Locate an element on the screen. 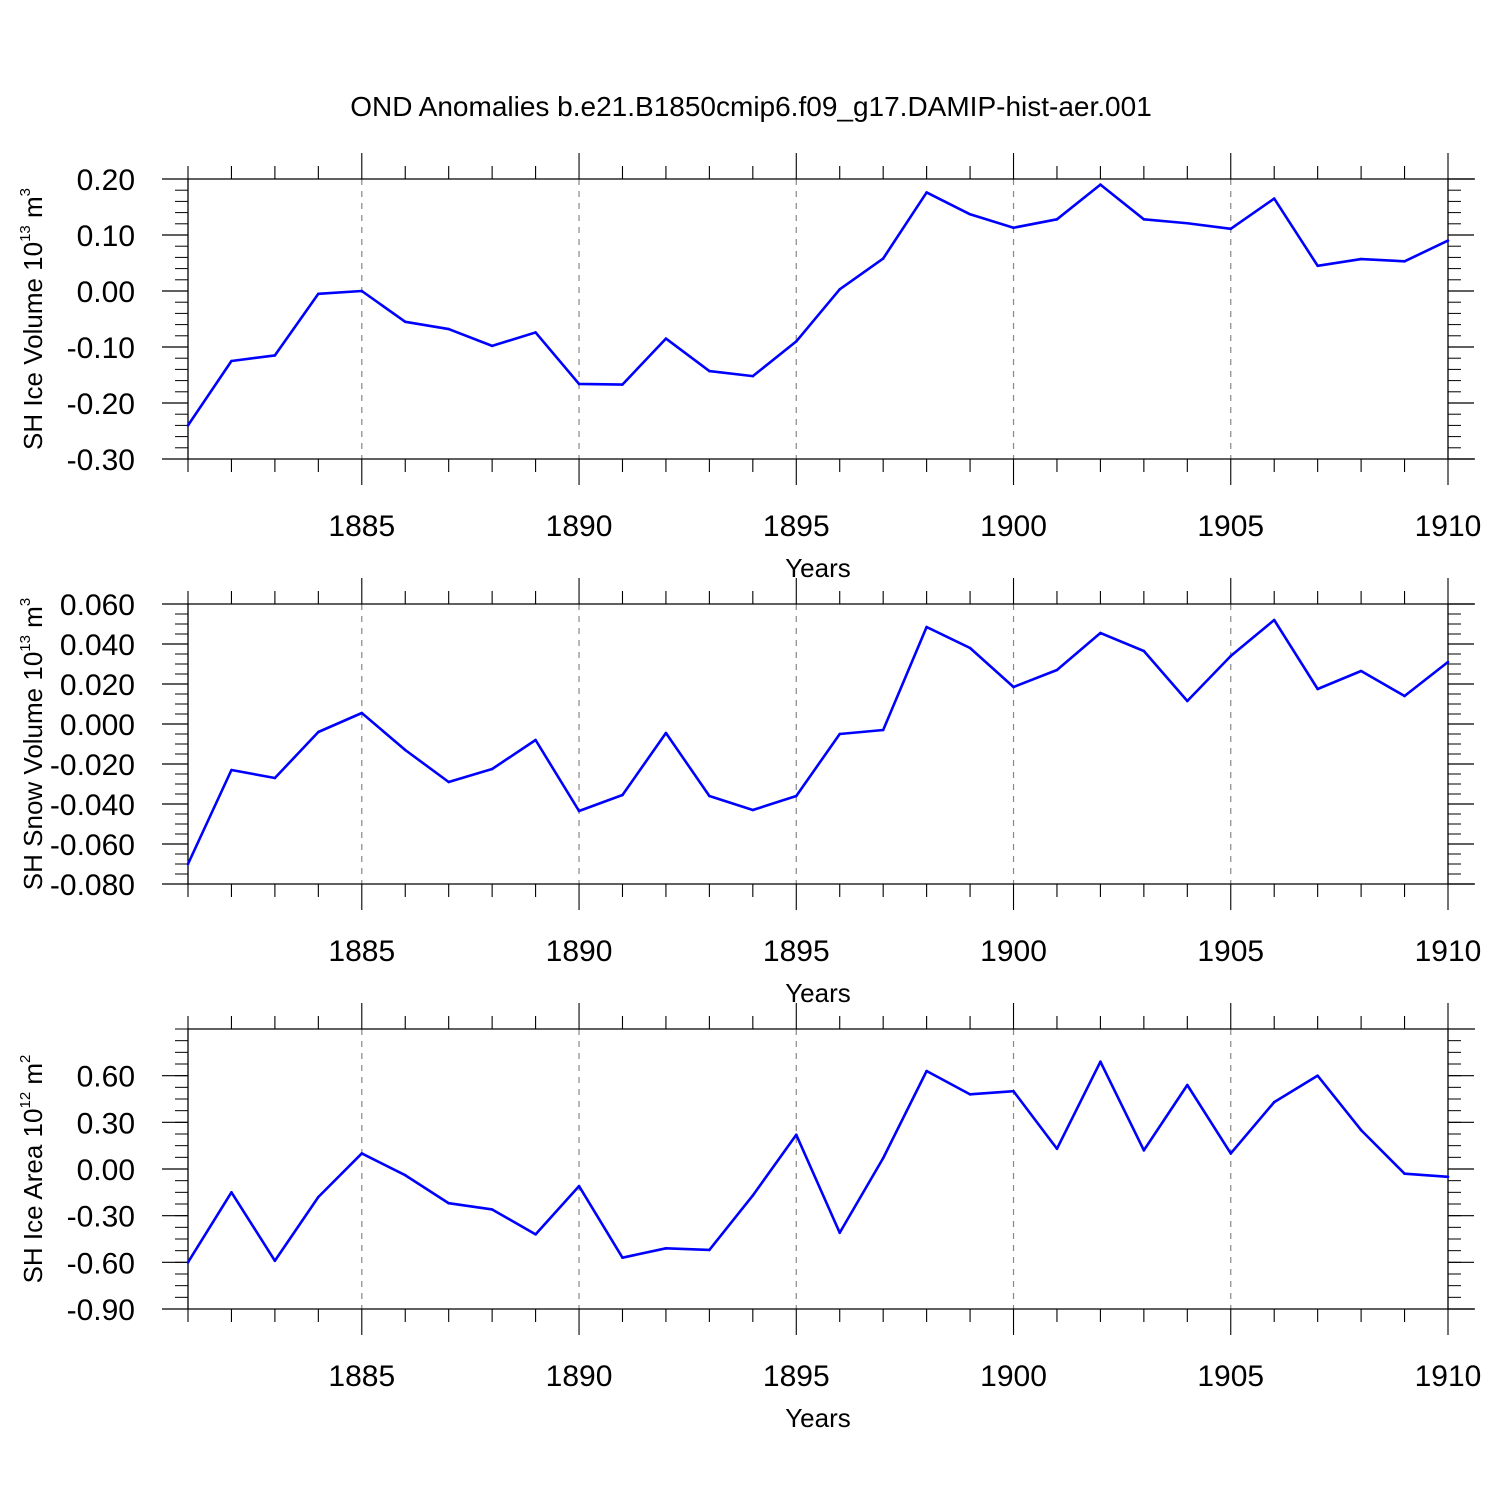 This screenshot has width=1500, height=1500. y-tick-label: -0.080 is located at coordinates (92, 885).